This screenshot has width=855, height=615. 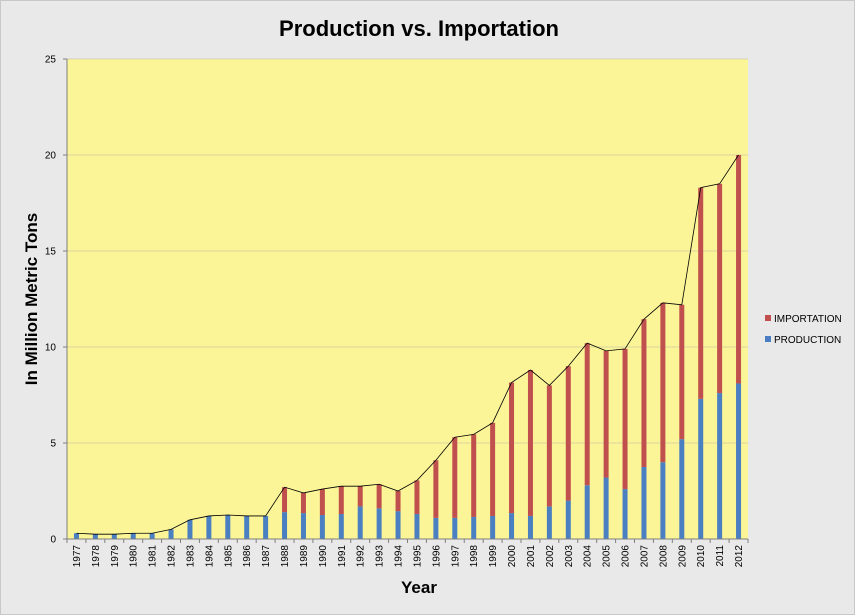 I want to click on bar-importation-2011, so click(x=720, y=288).